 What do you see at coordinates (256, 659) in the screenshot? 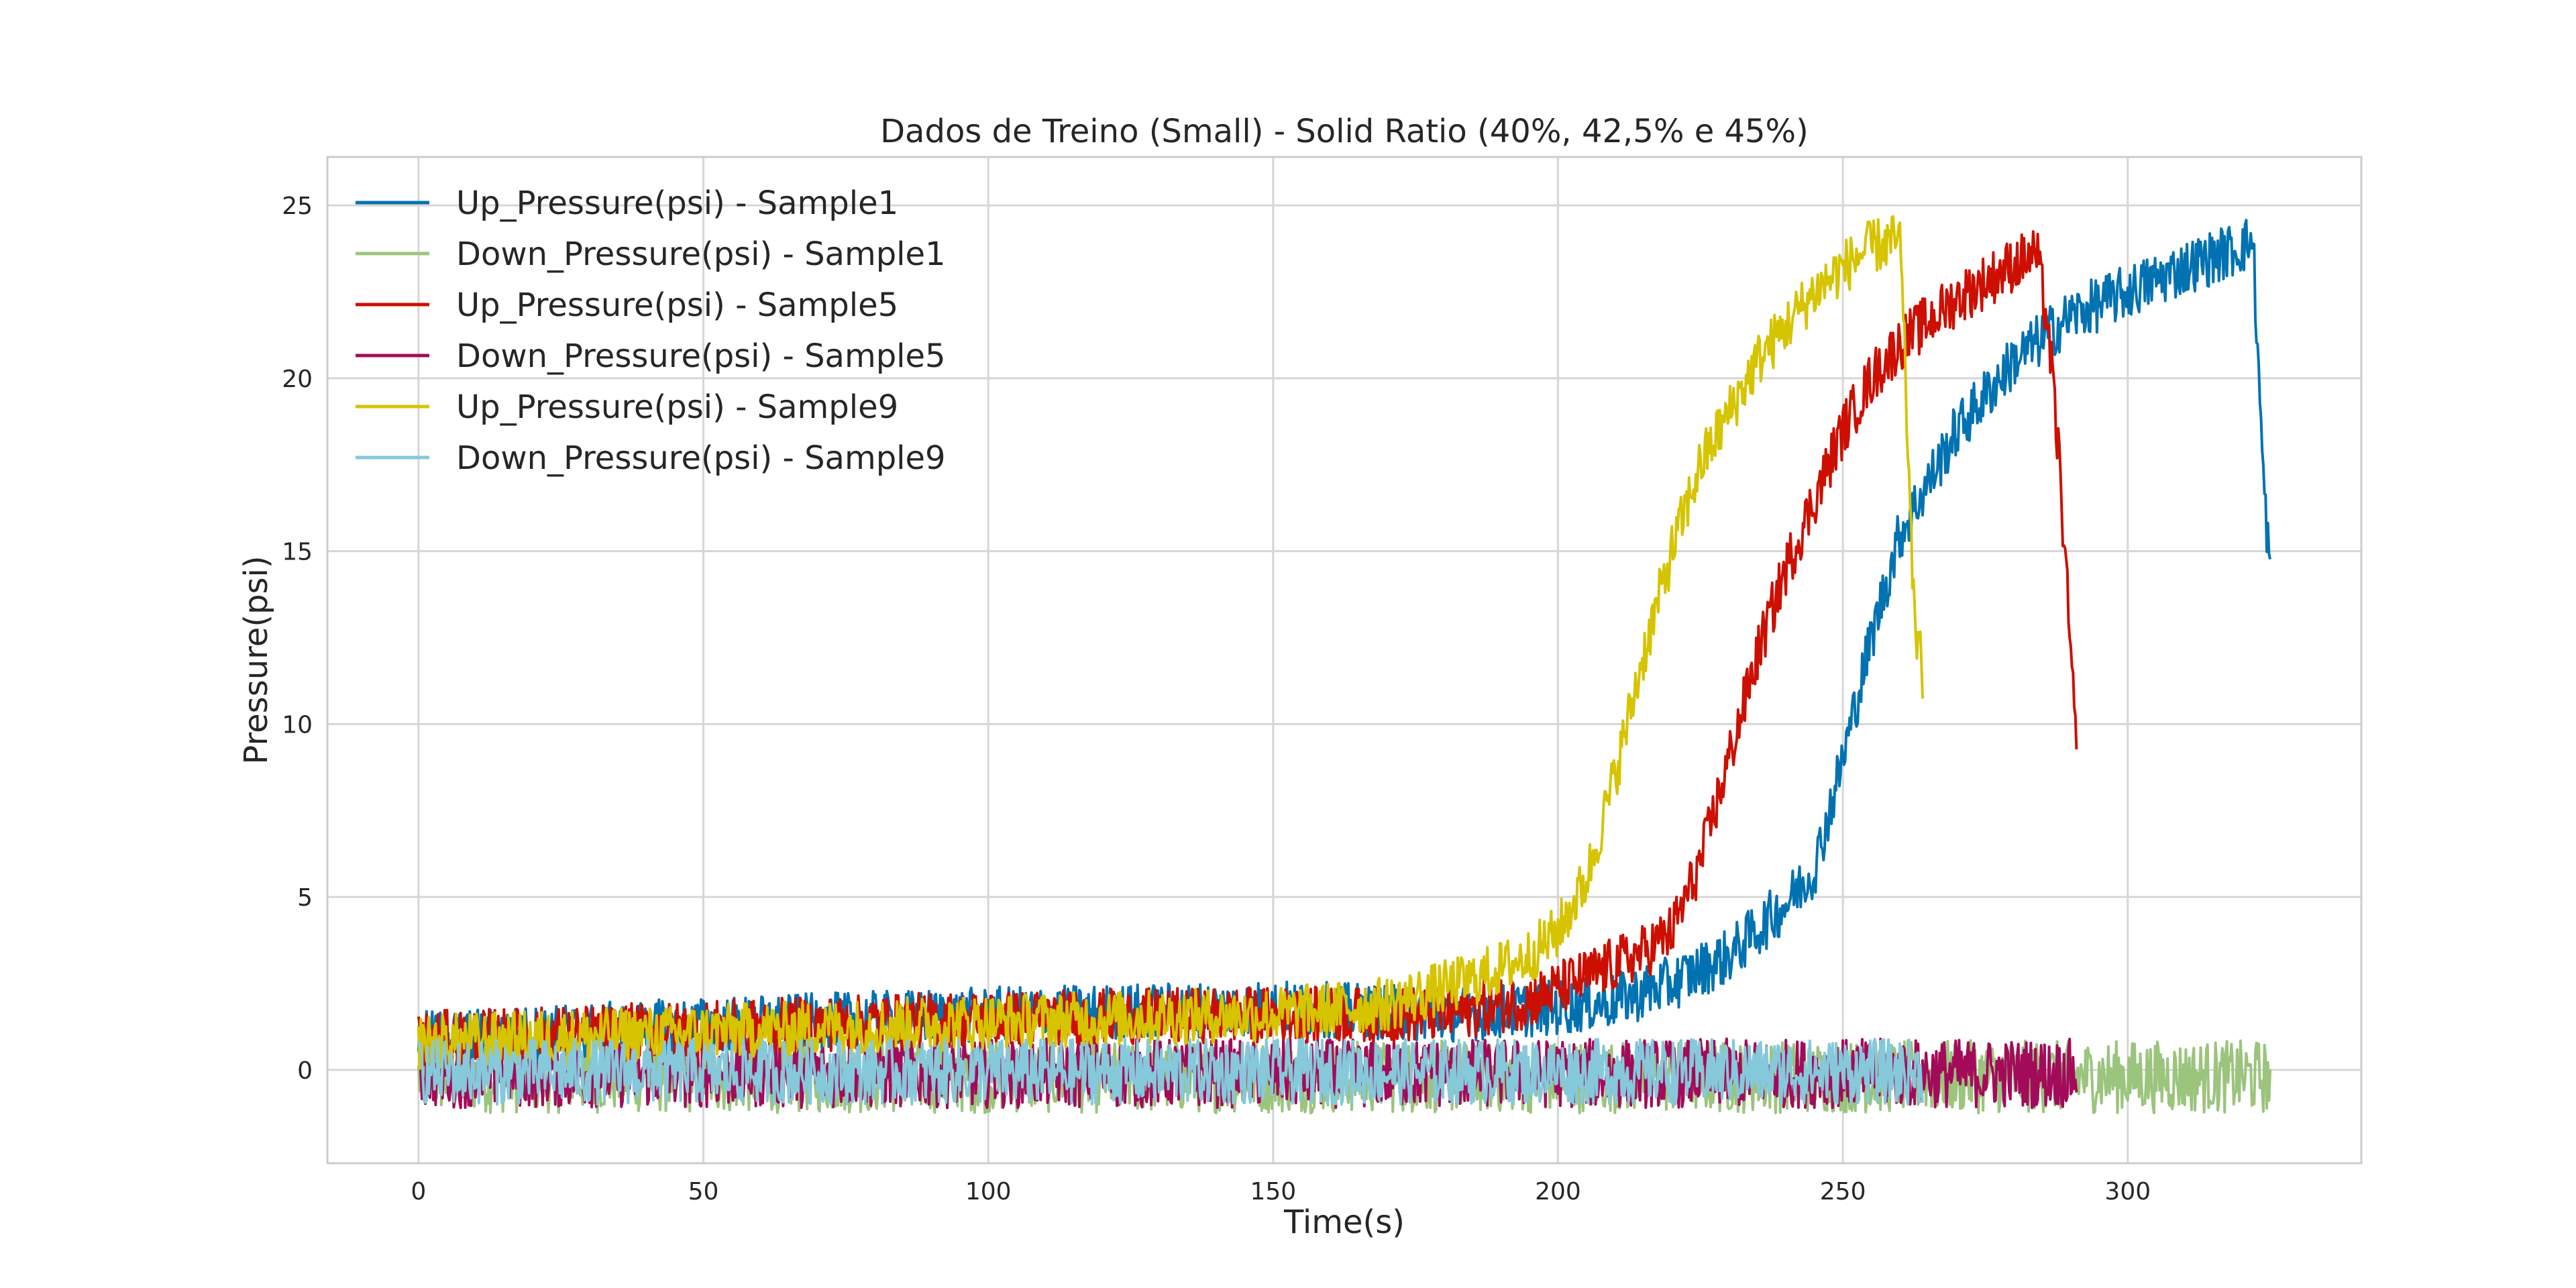
I see `y-axis-label: Pressure(psi)` at bounding box center [256, 659].